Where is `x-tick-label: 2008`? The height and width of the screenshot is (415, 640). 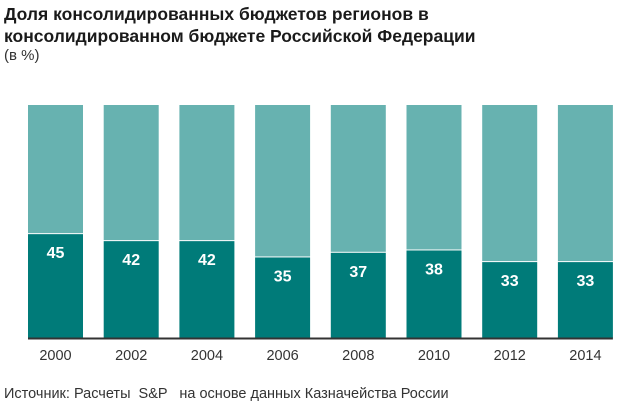
x-tick-label: 2008 is located at coordinates (358, 356).